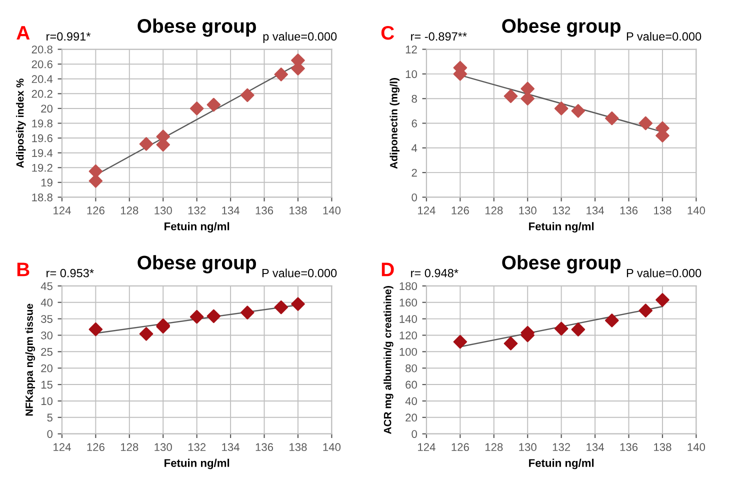 The image size is (729, 493). I want to click on text: r= 0.953*, so click(70, 273).